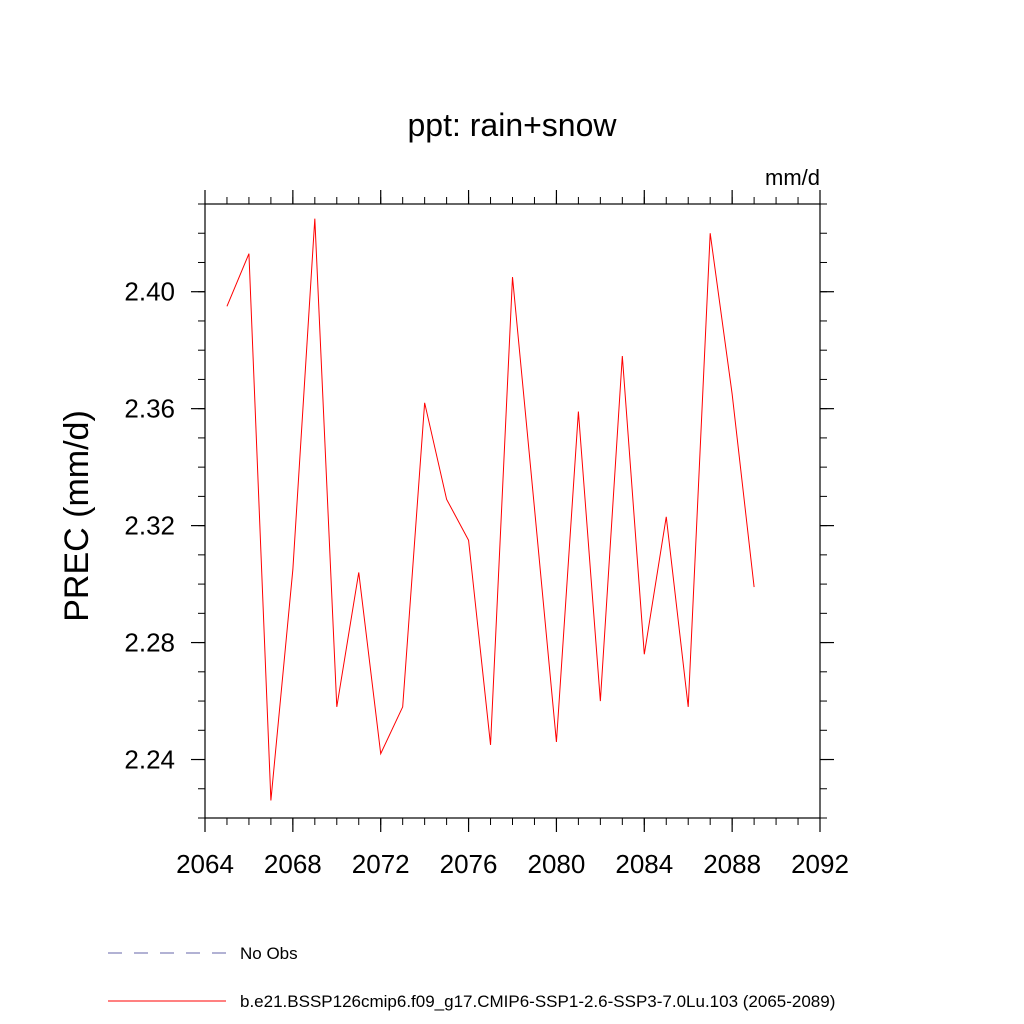 This screenshot has height=1024, width=1024. What do you see at coordinates (293, 864) in the screenshot?
I see `x-tick-label: 2068` at bounding box center [293, 864].